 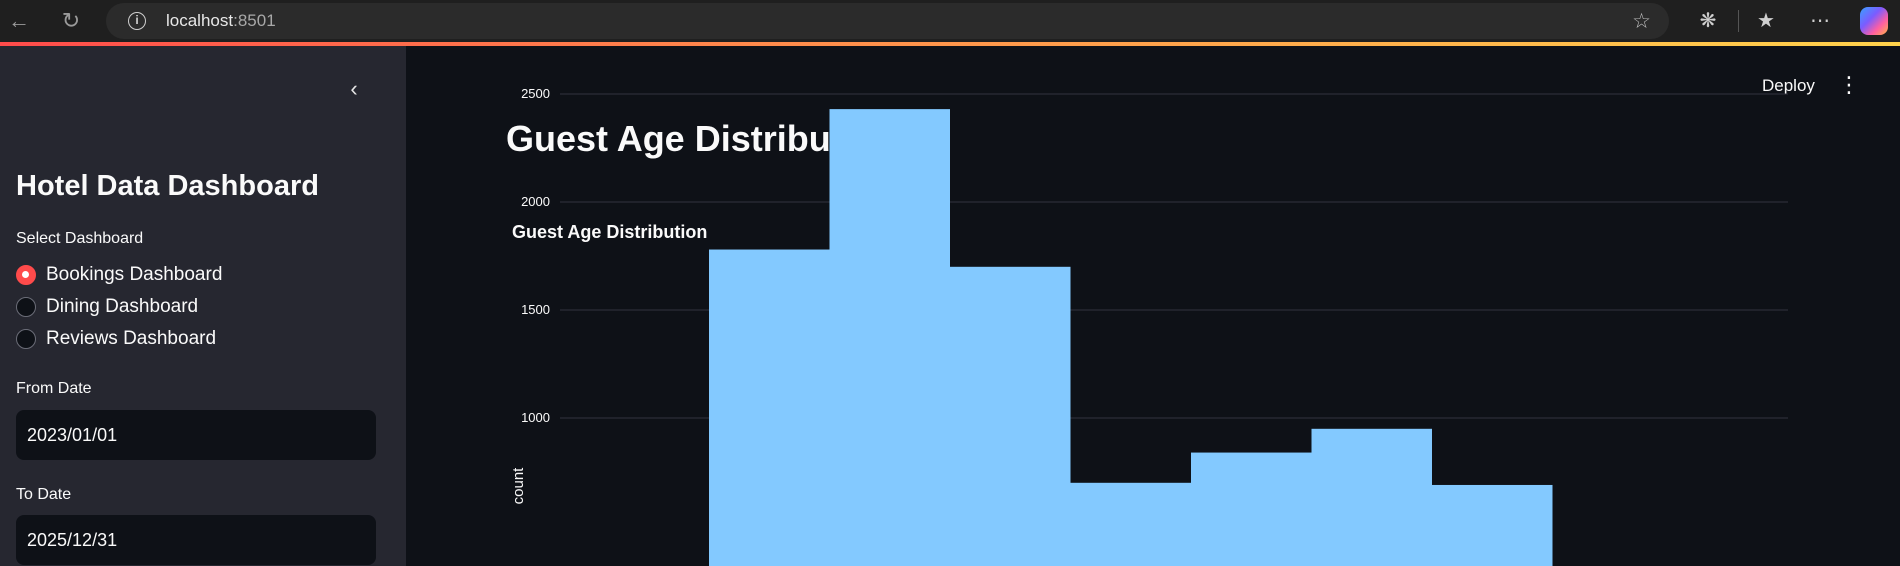 What do you see at coordinates (122, 306) in the screenshot?
I see `radio-label: Dining Dashboard` at bounding box center [122, 306].